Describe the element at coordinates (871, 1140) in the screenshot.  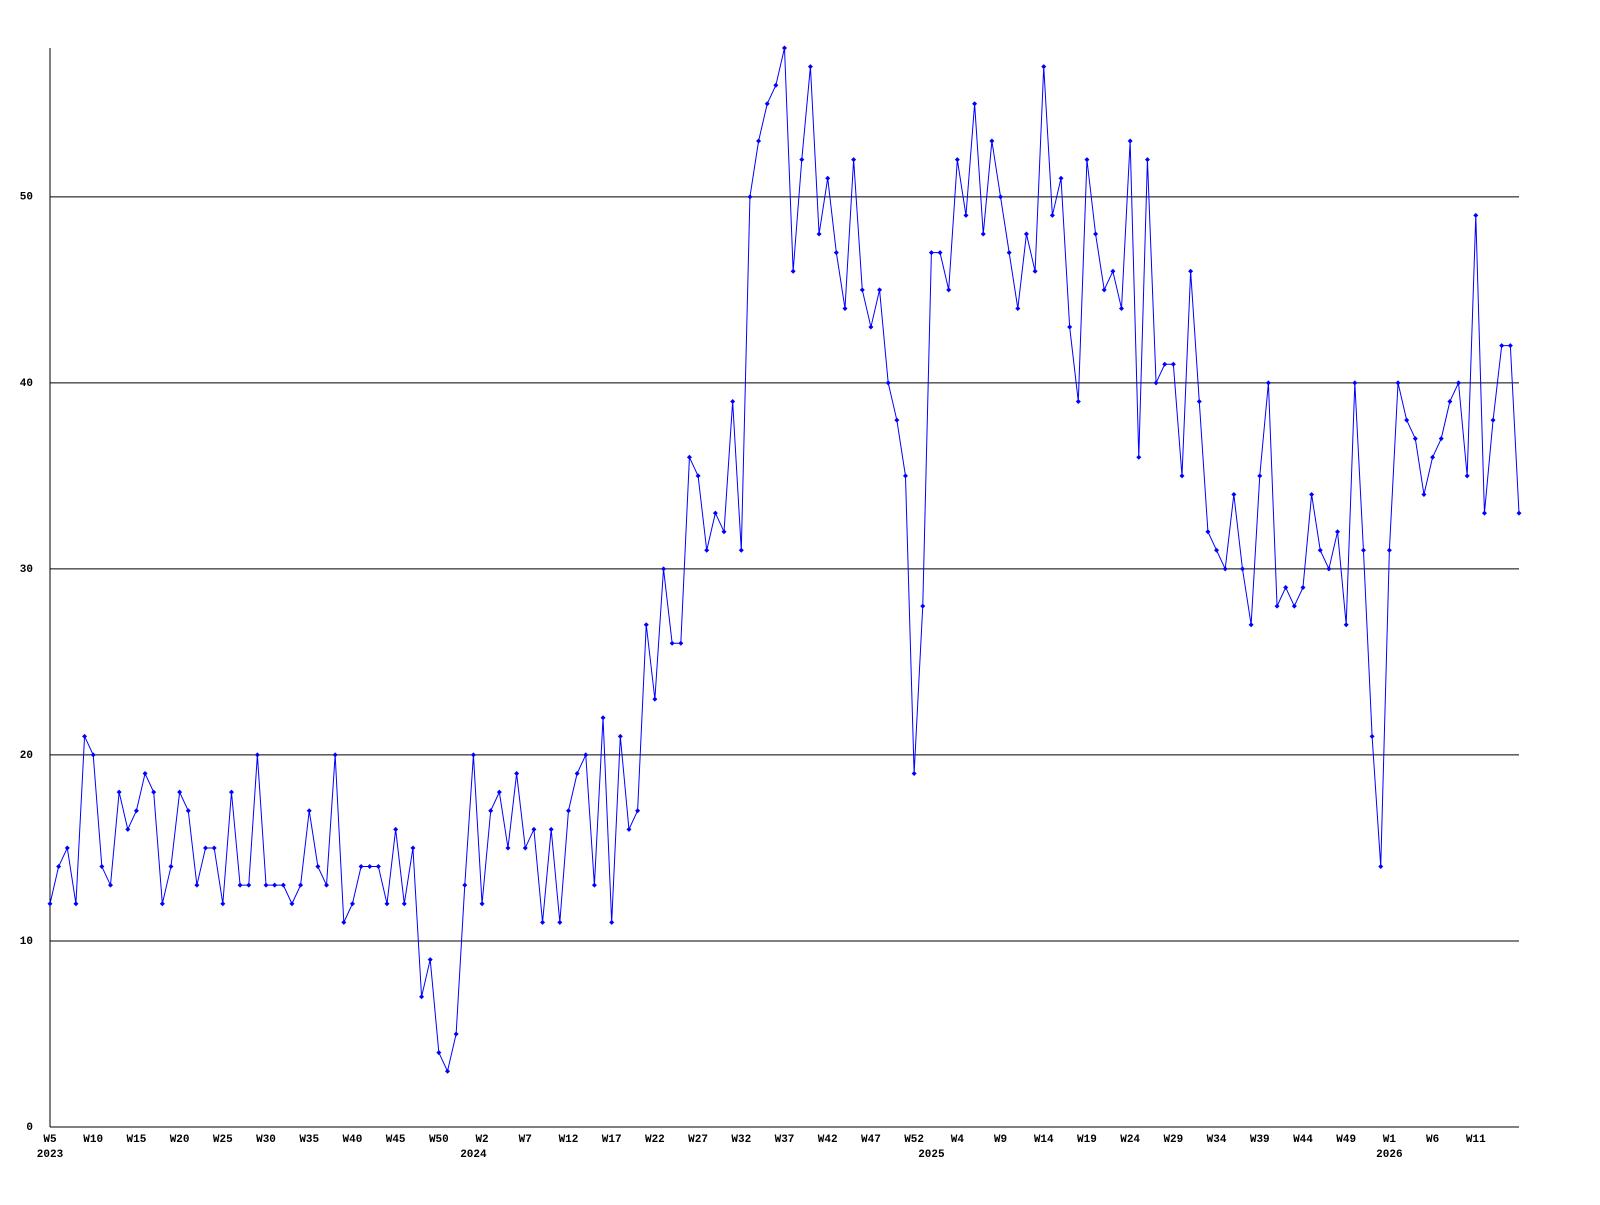
I see `x-tick-label: W47` at that location.